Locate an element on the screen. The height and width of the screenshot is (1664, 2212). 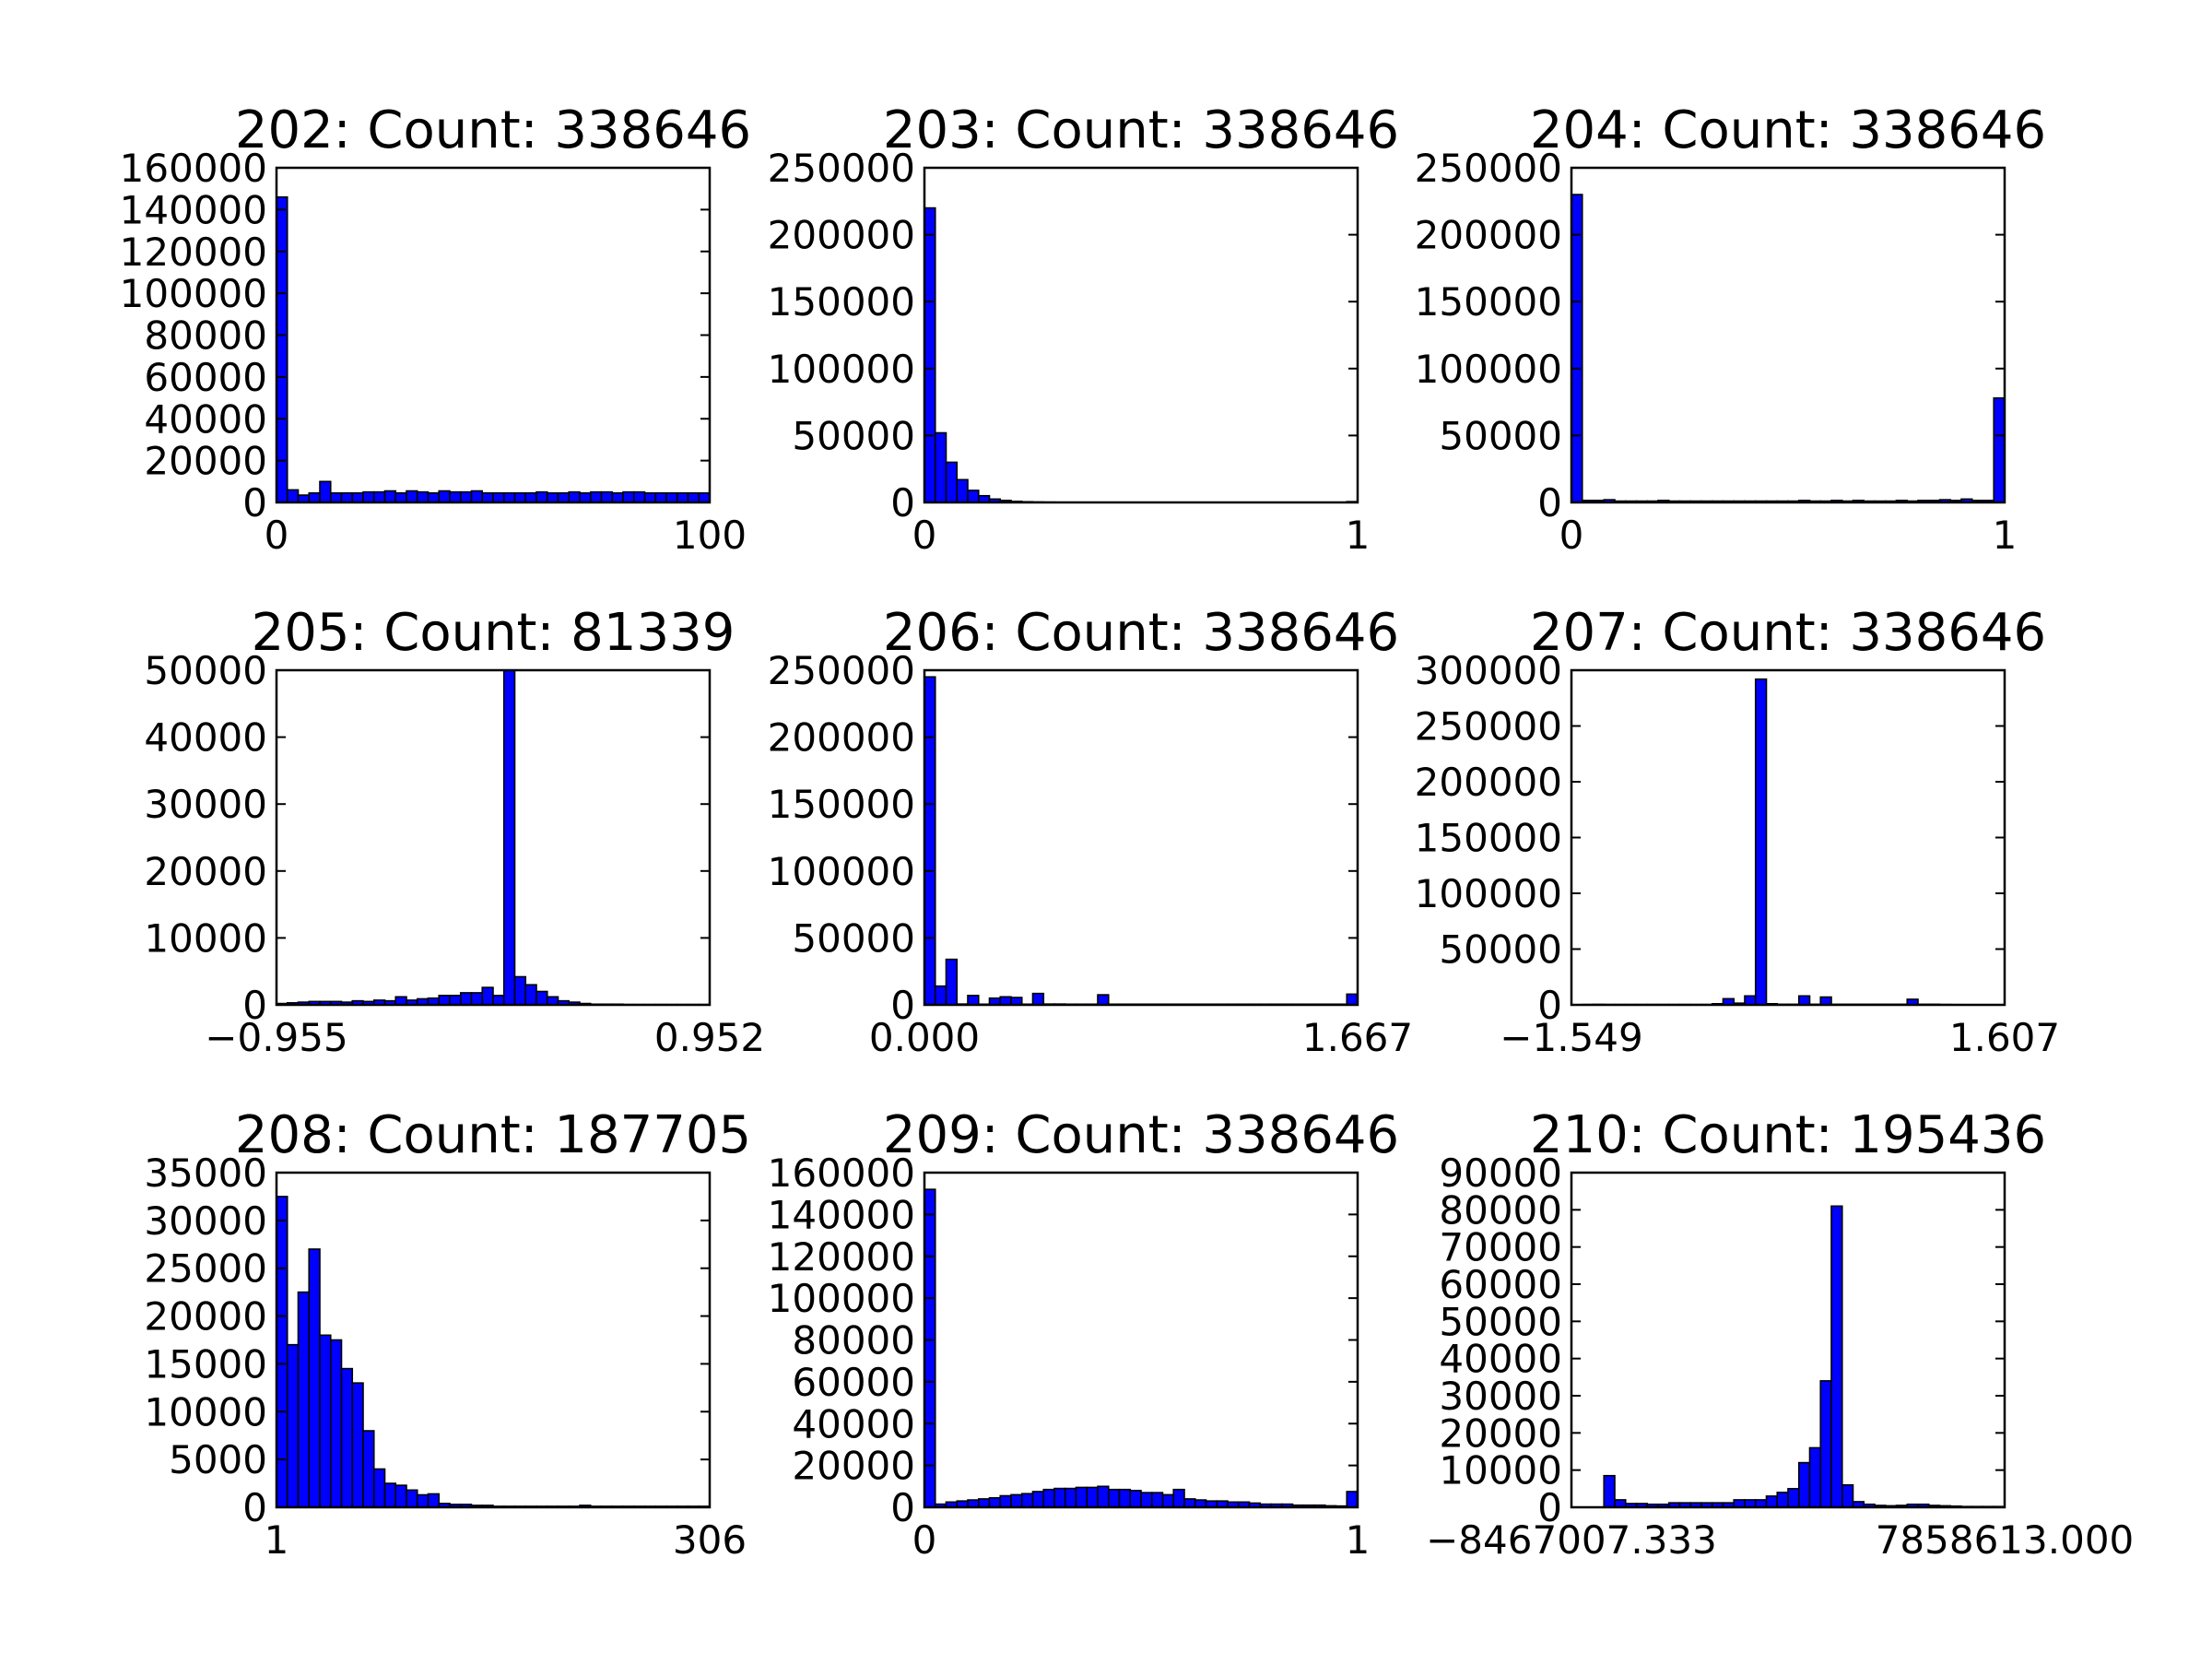
x-tick-label: 7858613.000 is located at coordinates (2005, 1540).